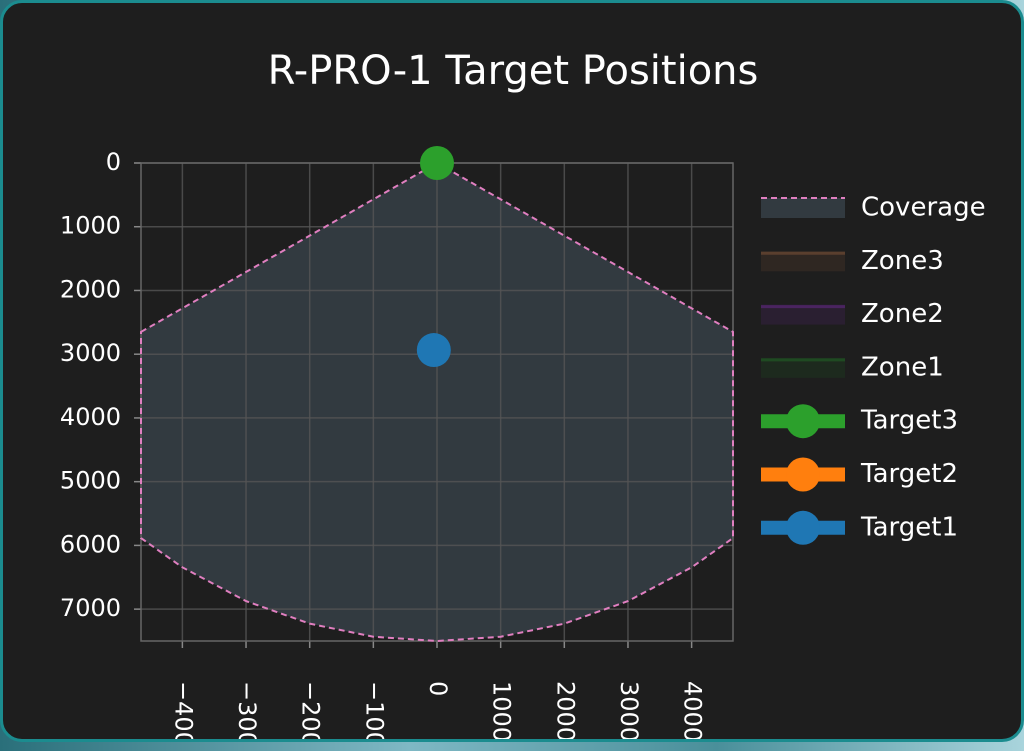  Describe the element at coordinates (183, 710) in the screenshot. I see `x-tick-label: −4000` at that location.